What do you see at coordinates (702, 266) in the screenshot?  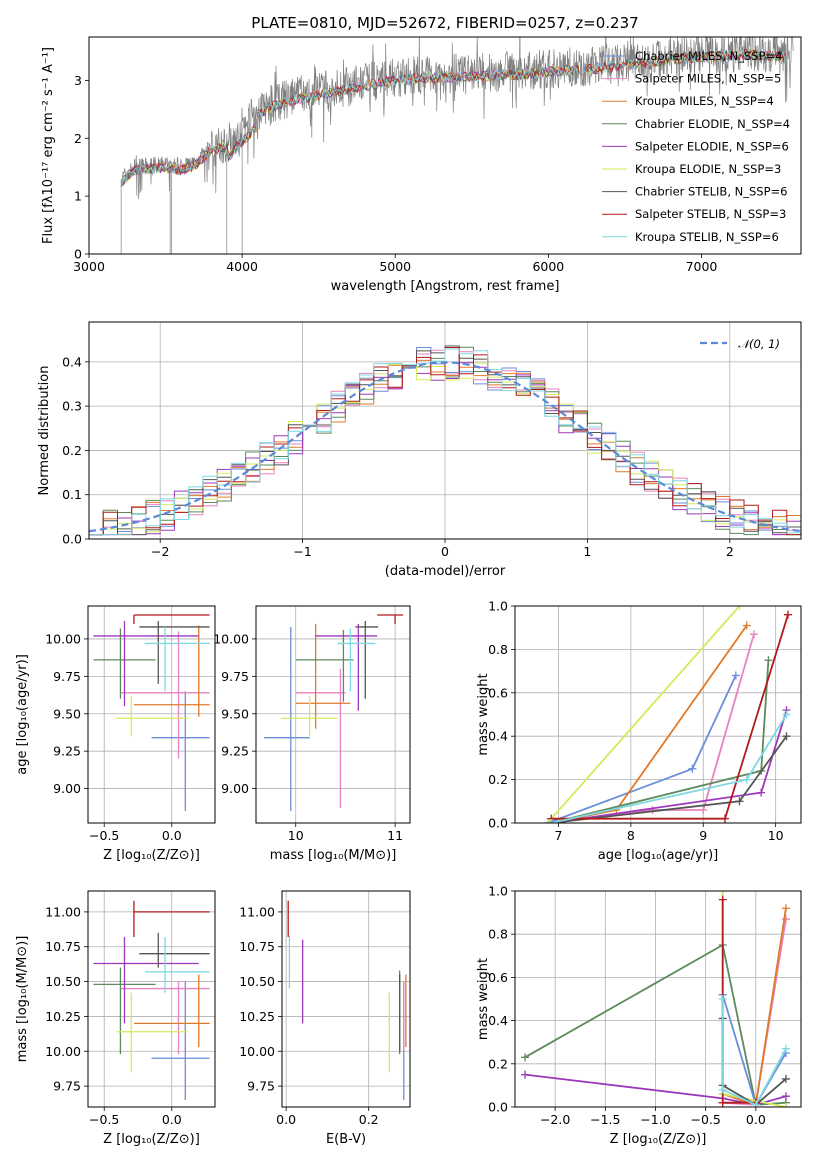 I see `x-tick-label: 7000` at bounding box center [702, 266].